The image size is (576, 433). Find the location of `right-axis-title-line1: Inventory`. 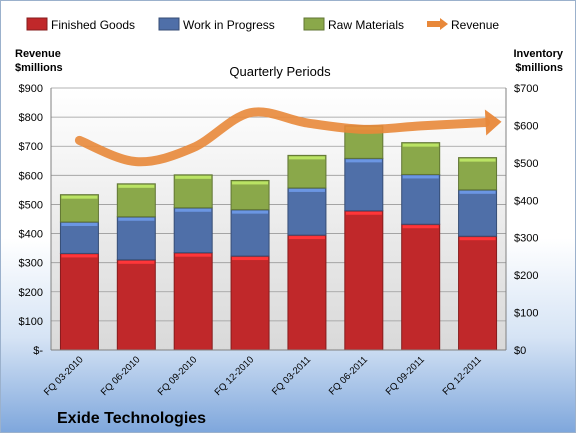

right-axis-title-line1: Inventory is located at coordinates (538, 54).